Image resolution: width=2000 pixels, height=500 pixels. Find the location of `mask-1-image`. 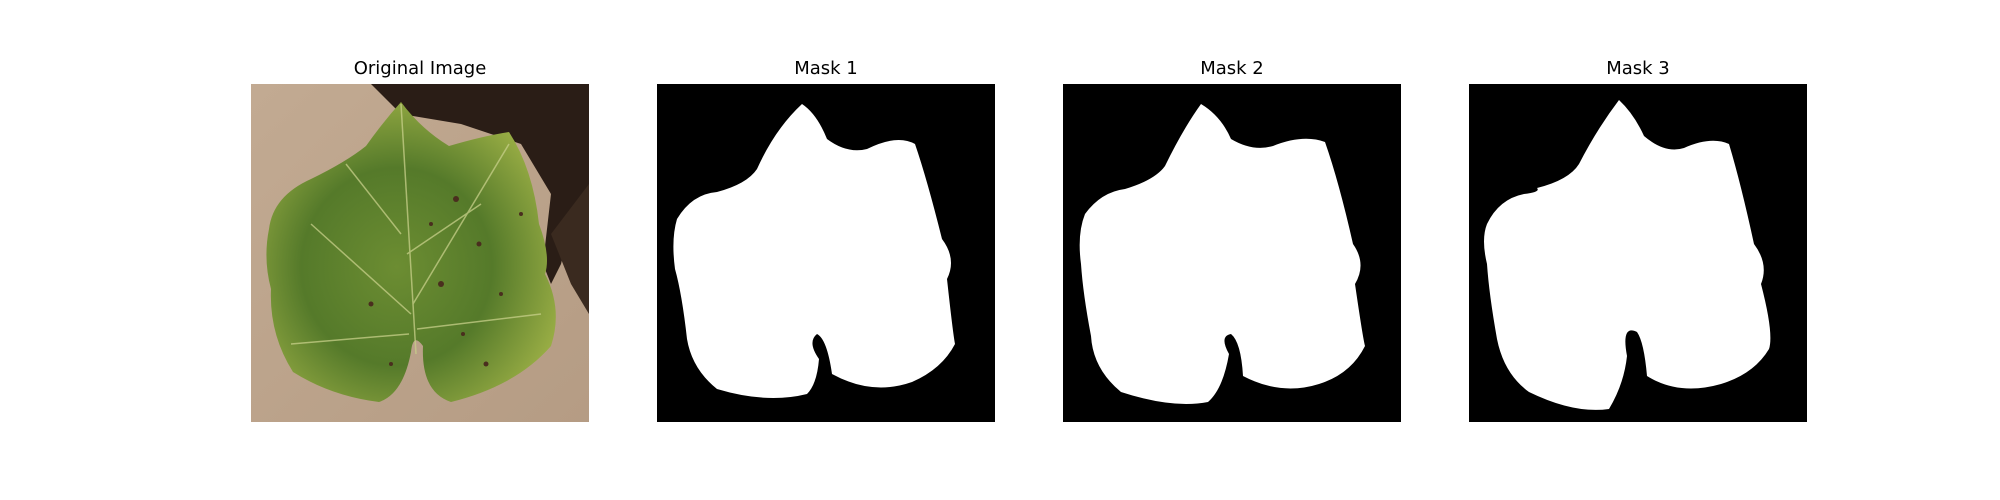

mask-1-image is located at coordinates (826, 253).